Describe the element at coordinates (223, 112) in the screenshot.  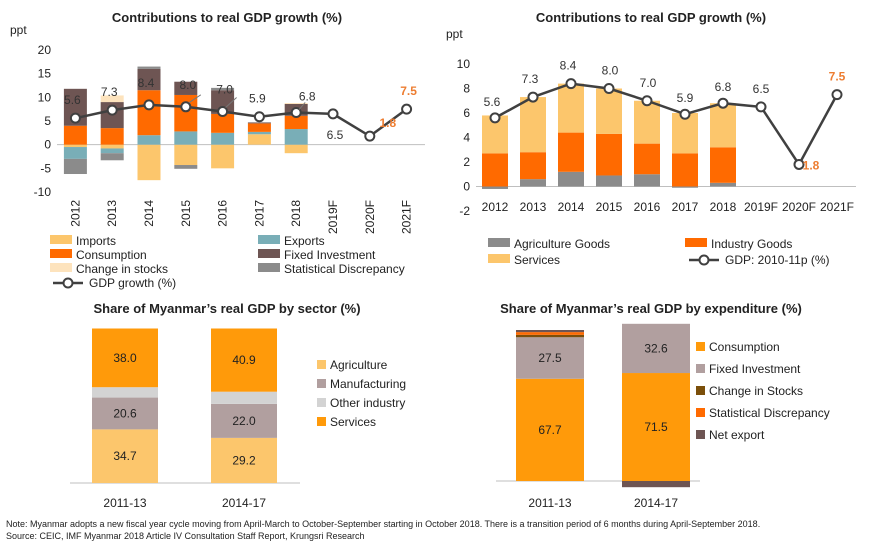
I see `gdp-point-2016` at that location.